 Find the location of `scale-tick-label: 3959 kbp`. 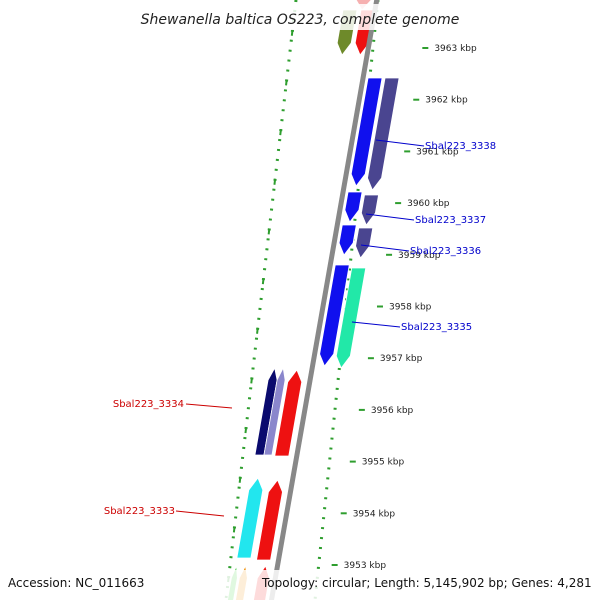

scale-tick-label: 3959 kbp is located at coordinates (419, 256).